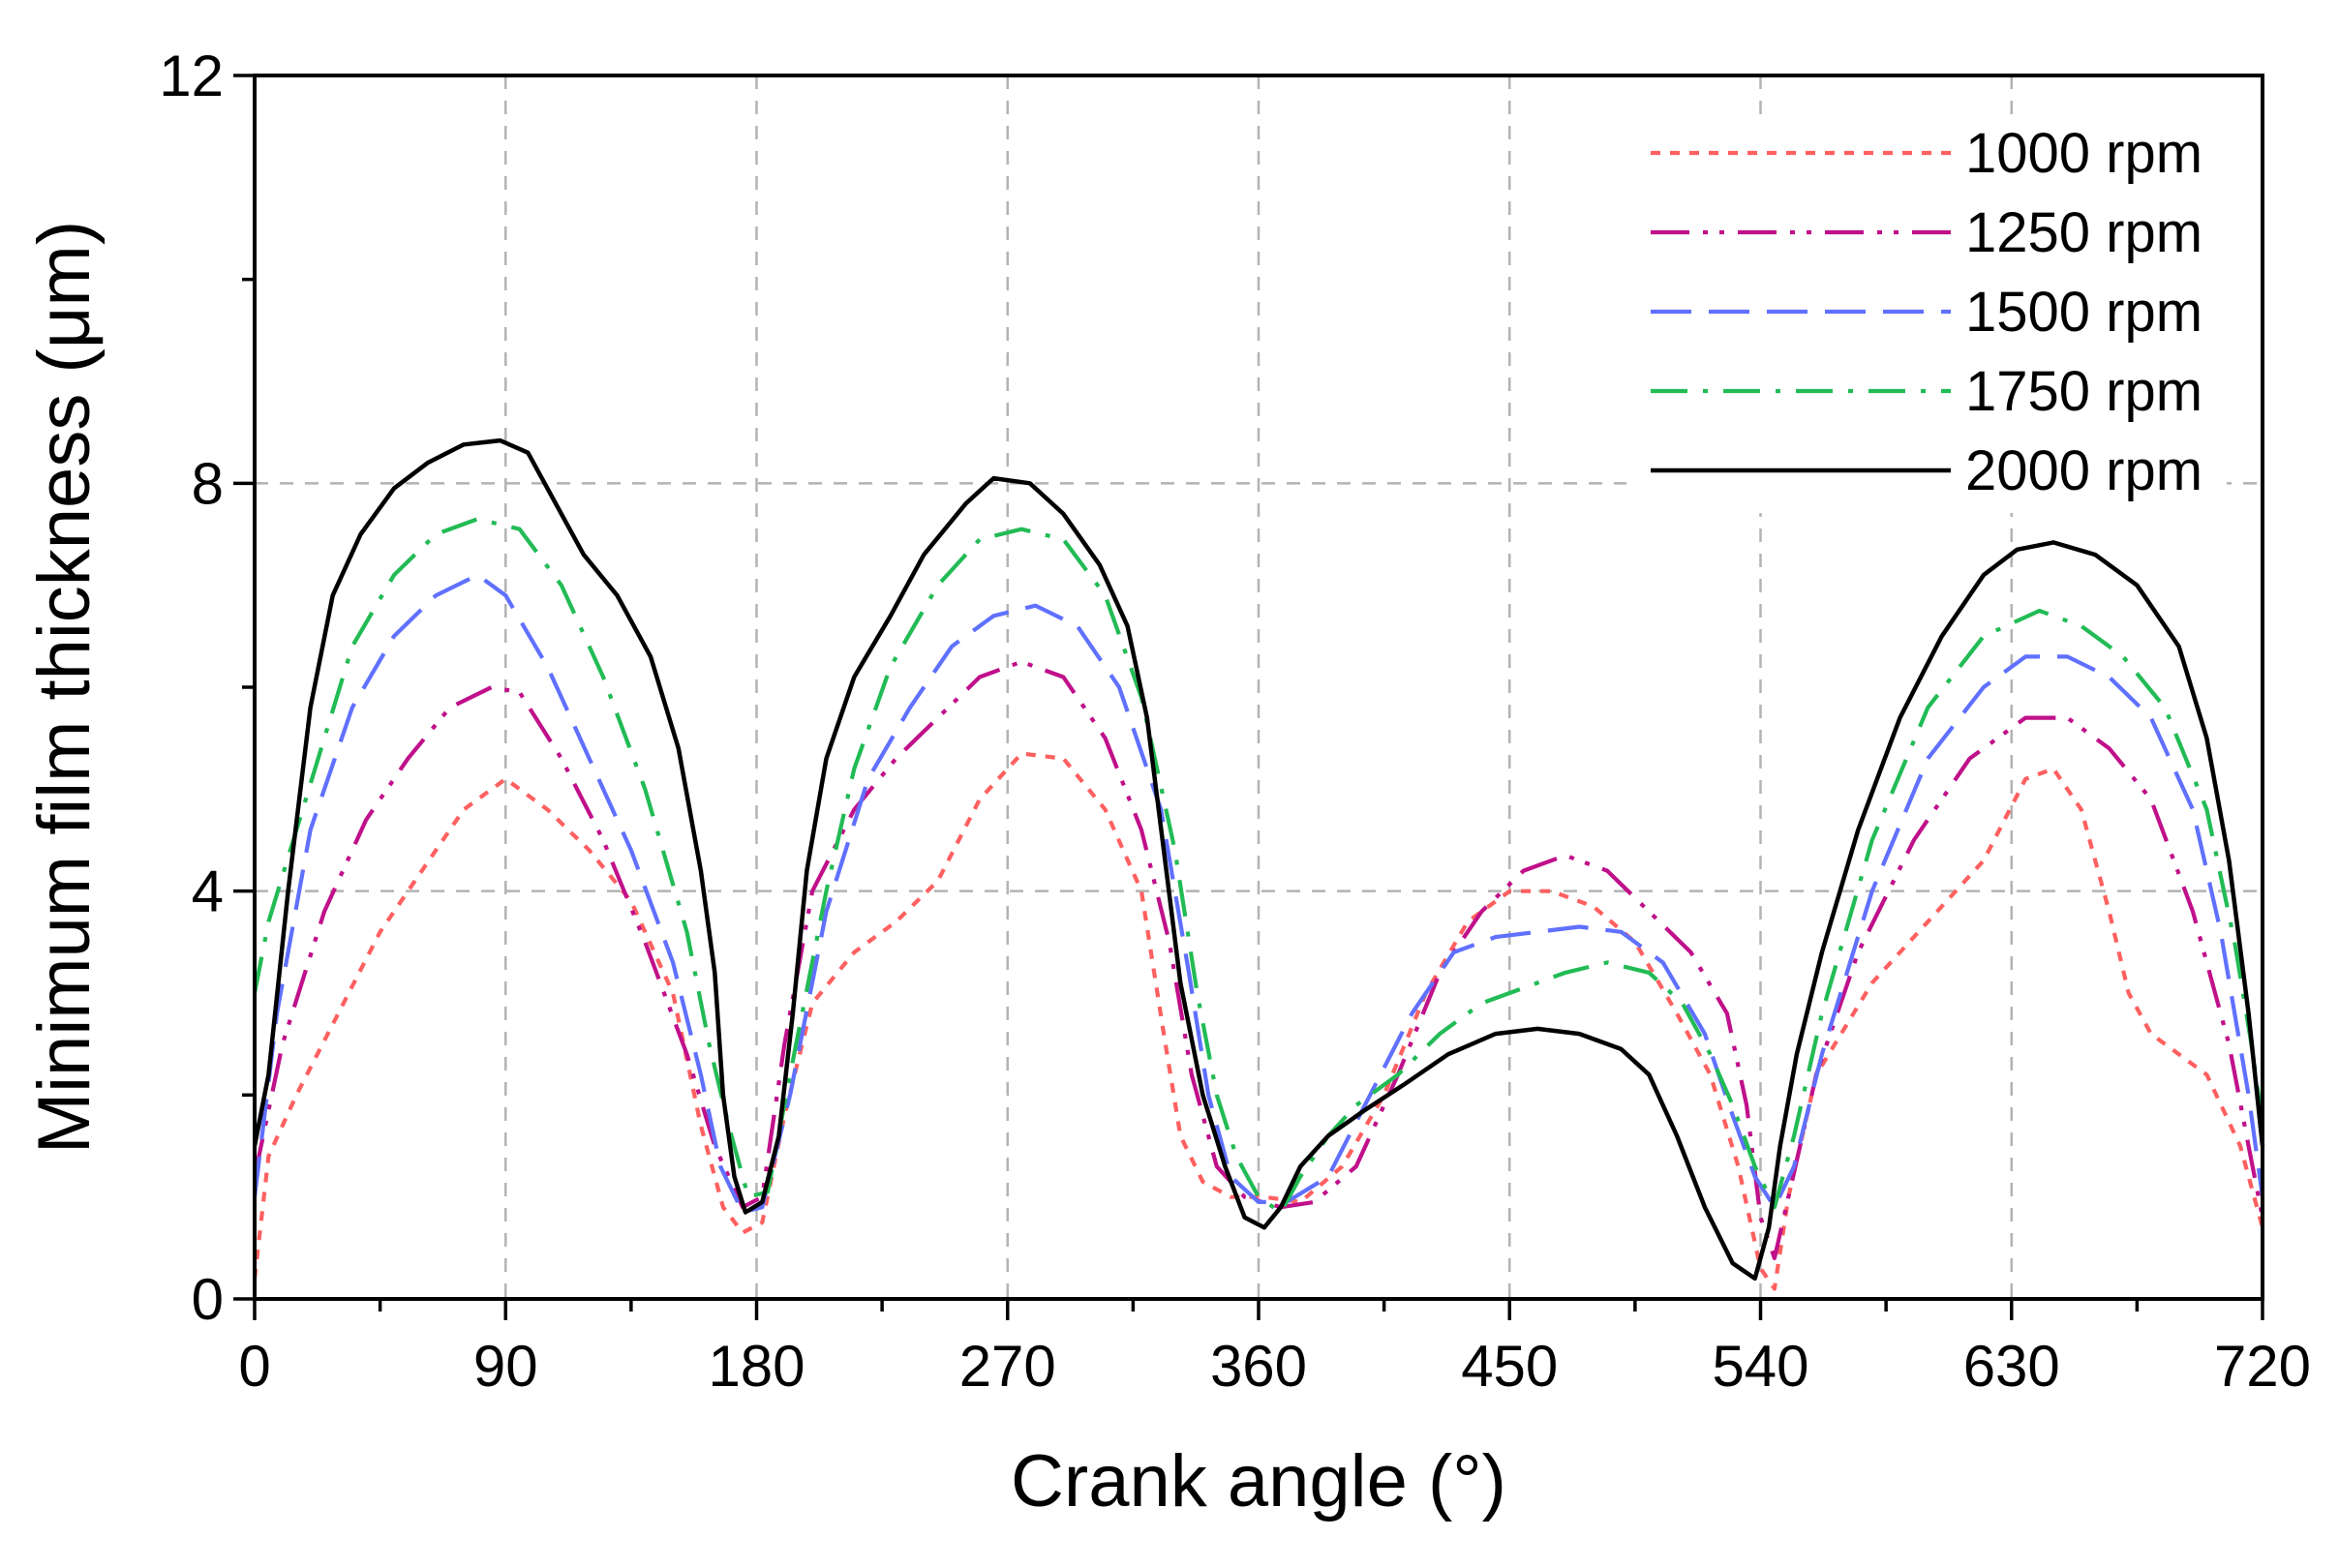 This screenshot has height=1568, width=2339. What do you see at coordinates (505, 1366) in the screenshot?
I see `x-tick-label: 90` at bounding box center [505, 1366].